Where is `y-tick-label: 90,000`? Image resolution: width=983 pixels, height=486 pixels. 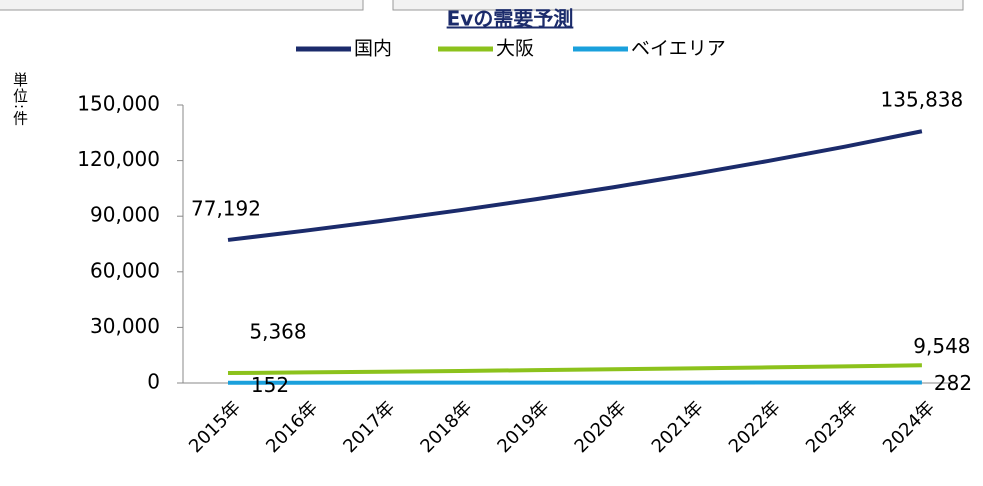
y-tick-label: 90,000 is located at coordinates (125, 215).